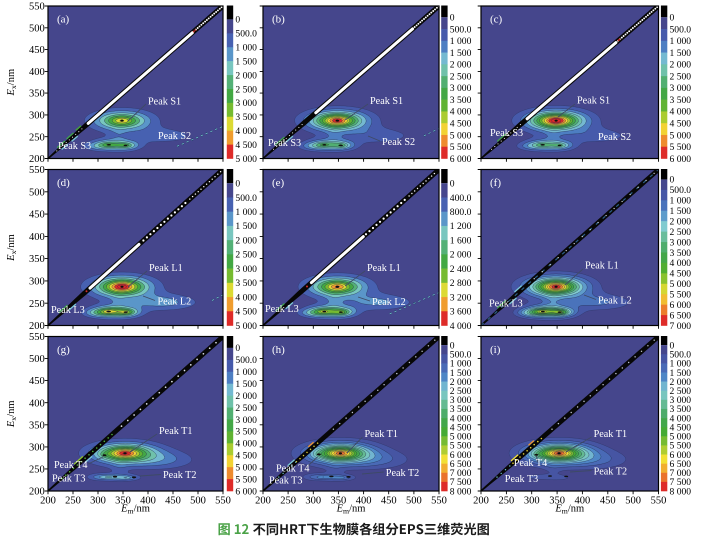 This screenshot has height=544, width=706. What do you see at coordinates (495, 183) in the screenshot?
I see `svg-text: (f)` at bounding box center [495, 183].